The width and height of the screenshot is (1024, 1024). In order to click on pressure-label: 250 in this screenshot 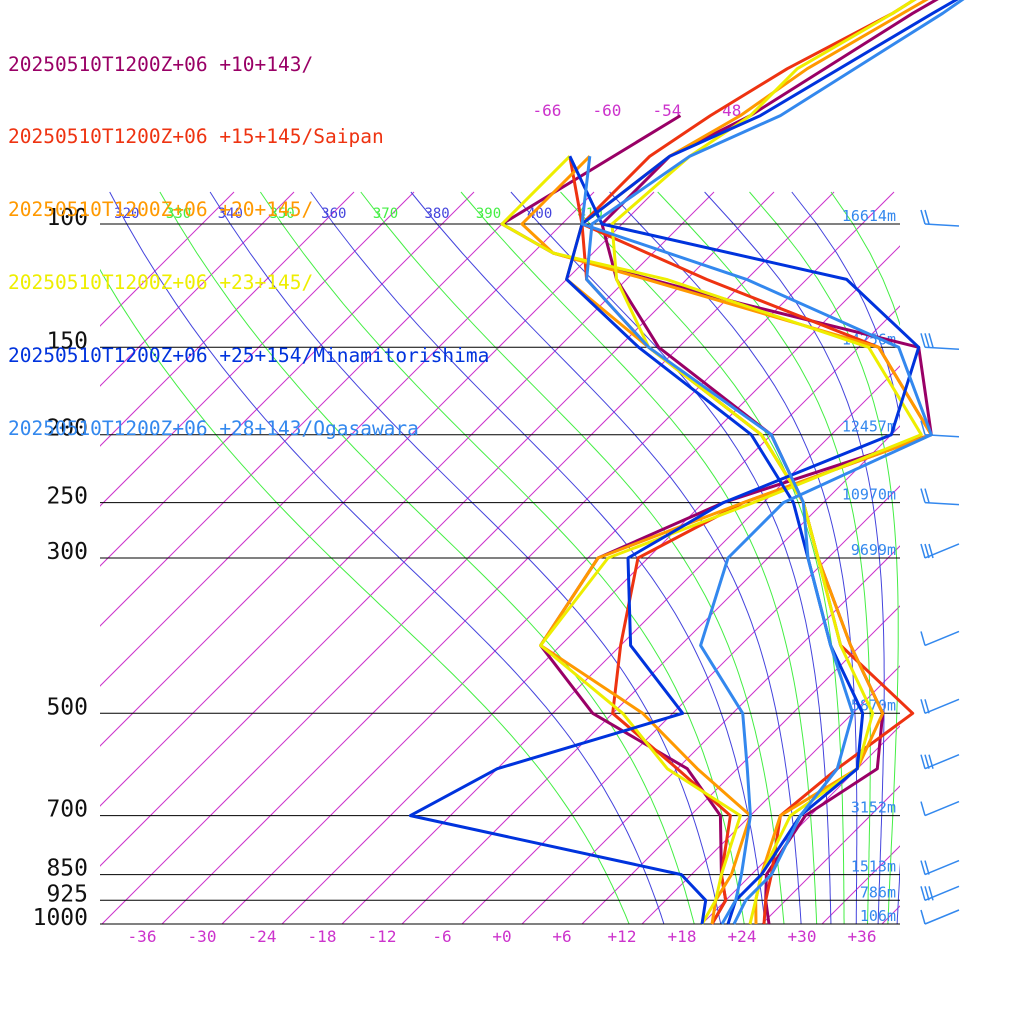, I will do `click(67, 497)`.